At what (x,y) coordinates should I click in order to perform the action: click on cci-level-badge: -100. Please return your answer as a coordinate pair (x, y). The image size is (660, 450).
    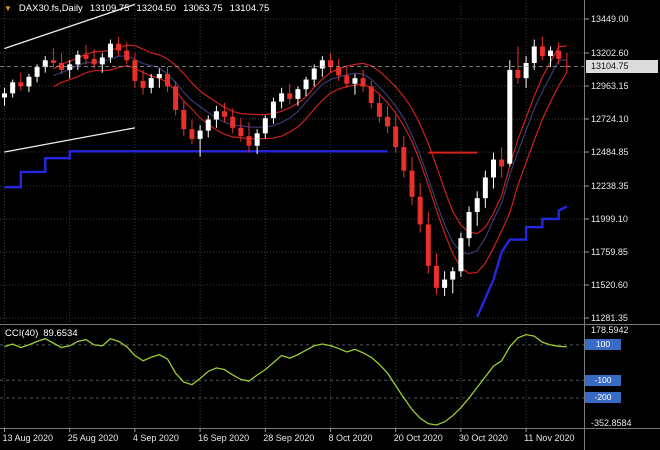
    Looking at the image, I should click on (603, 380).